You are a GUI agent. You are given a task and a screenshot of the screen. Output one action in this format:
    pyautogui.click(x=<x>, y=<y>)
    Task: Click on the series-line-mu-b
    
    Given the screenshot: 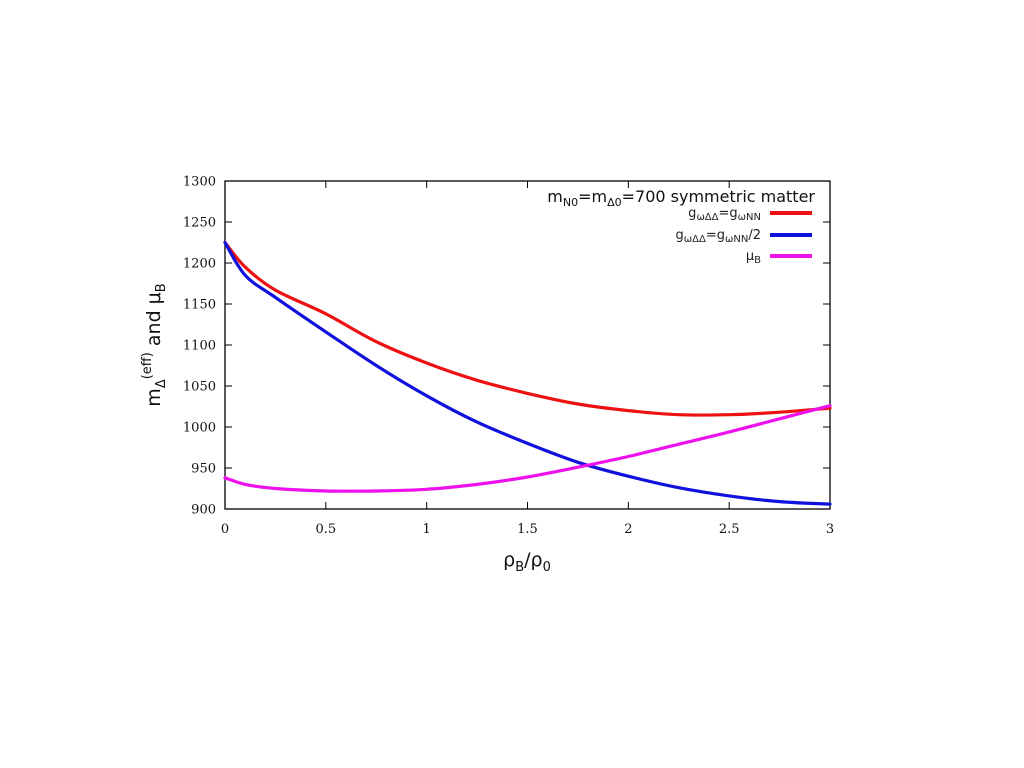 What is the action you would take?
    pyautogui.click(x=527, y=448)
    